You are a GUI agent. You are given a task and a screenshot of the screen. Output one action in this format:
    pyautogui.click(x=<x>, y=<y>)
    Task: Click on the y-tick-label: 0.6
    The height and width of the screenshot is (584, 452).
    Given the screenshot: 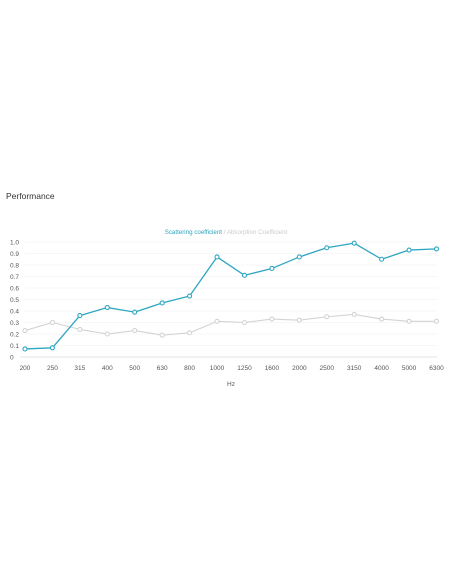 What is the action you would take?
    pyautogui.click(x=14, y=288)
    